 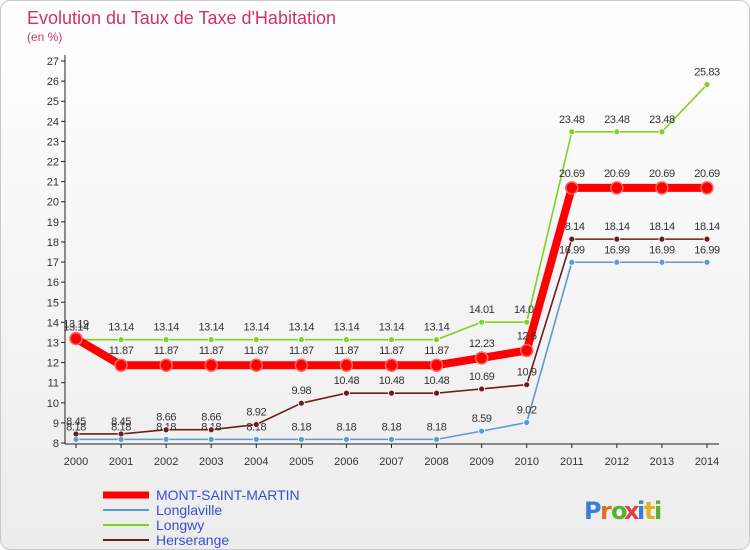 What do you see at coordinates (53, 203) in the screenshot?
I see `y-tick-label: 20` at bounding box center [53, 203].